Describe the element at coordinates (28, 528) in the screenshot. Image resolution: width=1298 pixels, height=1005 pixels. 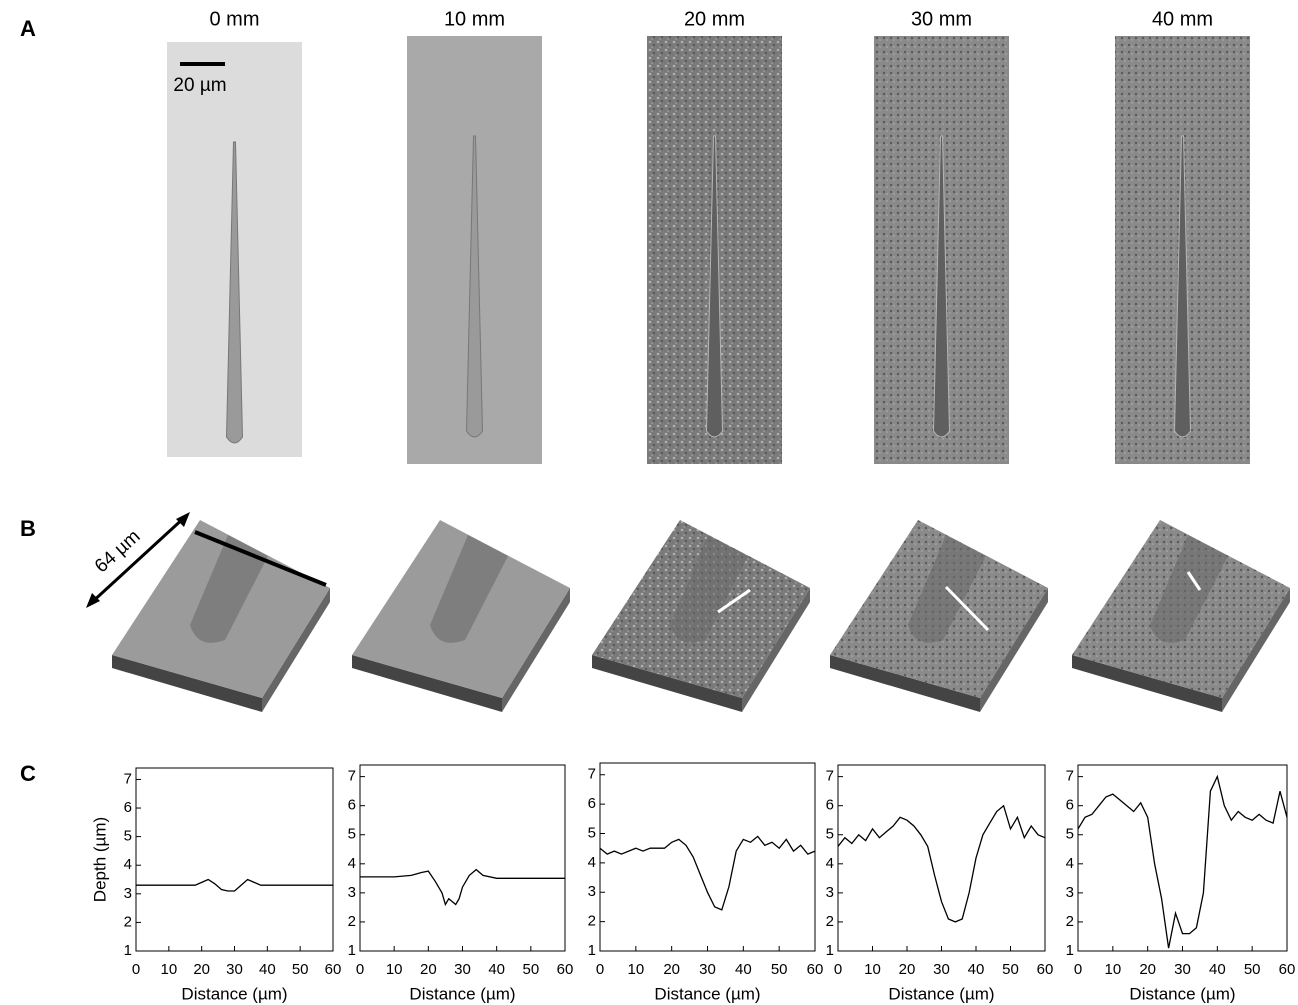
I see `panel-label: B` at that location.